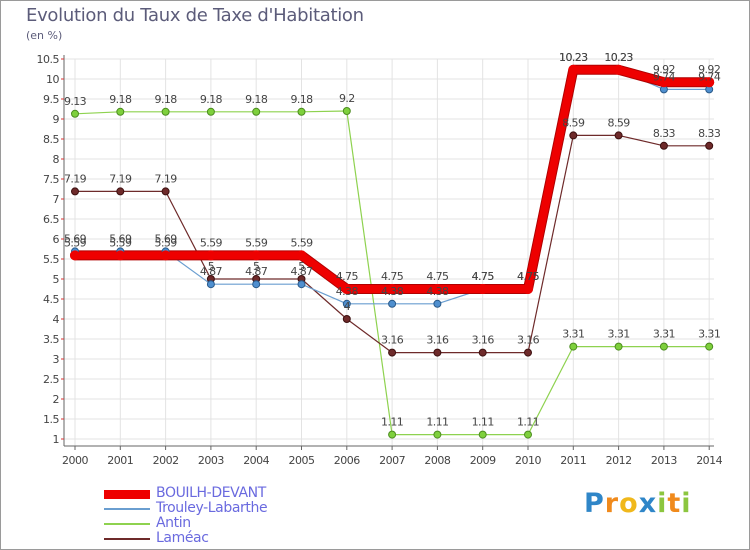 The image size is (750, 550). What do you see at coordinates (56, 199) in the screenshot?
I see `y-tick-label: 7` at bounding box center [56, 199].